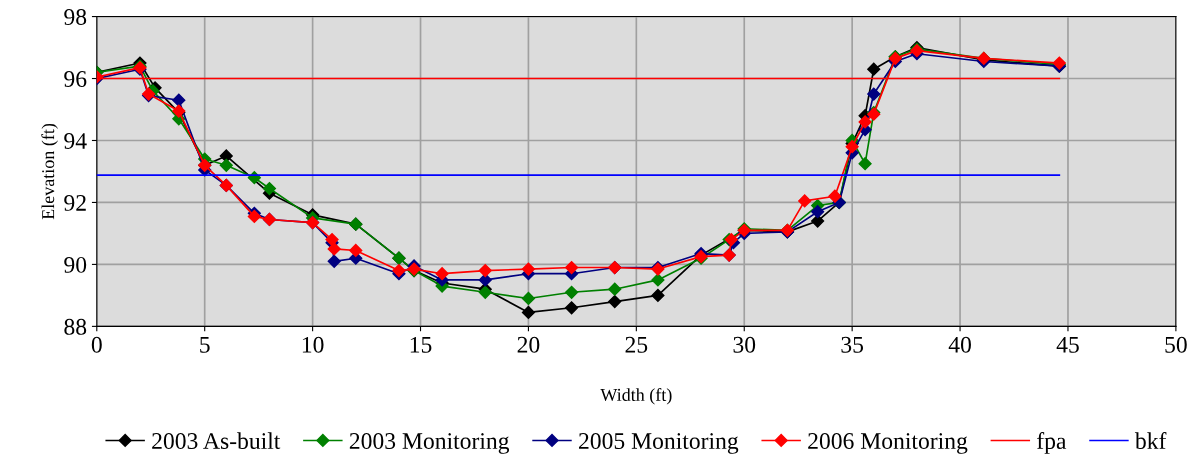 This screenshot has width=1195, height=473. What do you see at coordinates (636, 396) in the screenshot?
I see `x-axis-title: Width (ft)` at bounding box center [636, 396].